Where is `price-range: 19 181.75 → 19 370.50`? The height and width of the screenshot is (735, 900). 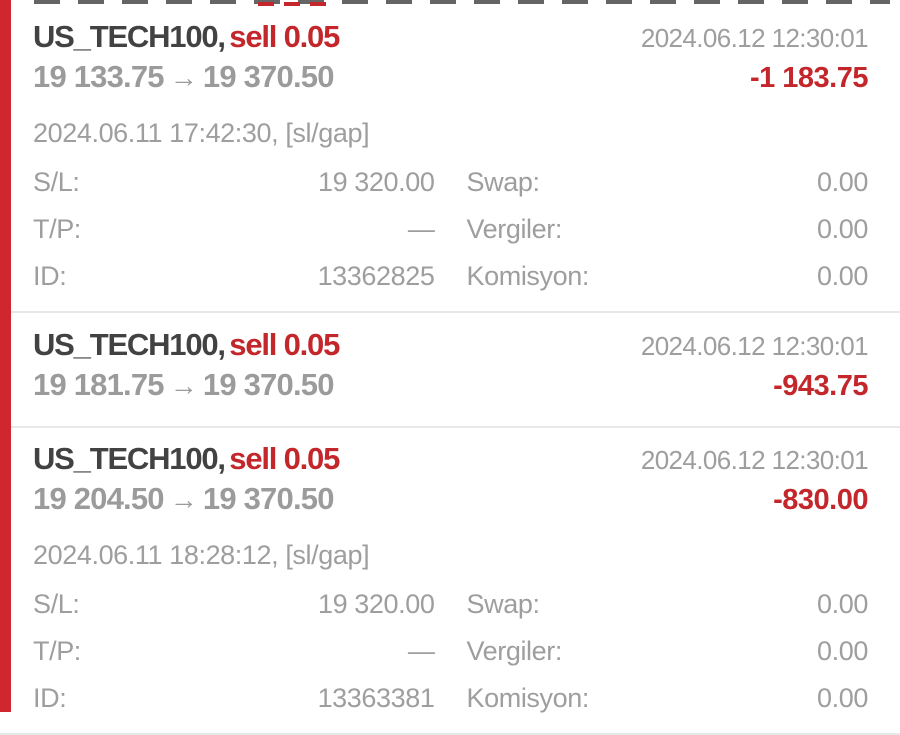 price-range: 19 181.75 → 19 370.50 is located at coordinates (183, 385).